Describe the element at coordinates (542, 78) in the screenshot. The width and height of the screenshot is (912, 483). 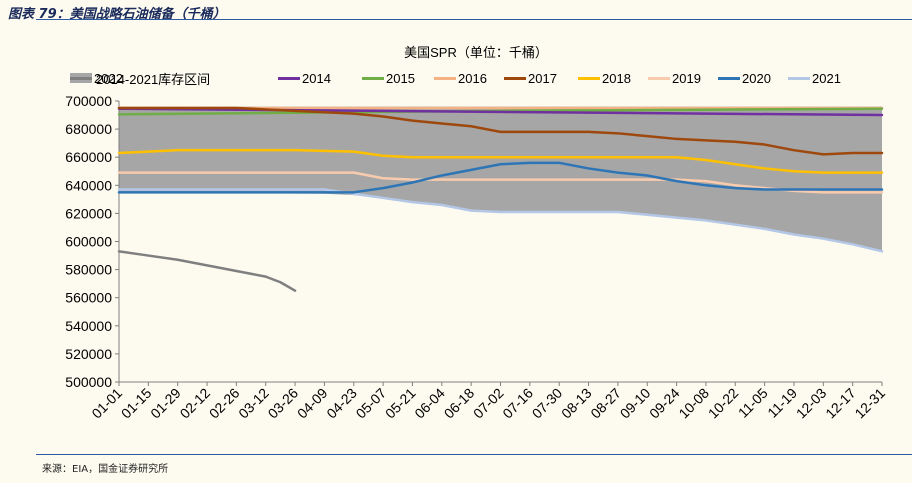
I see `legend-label: 2017` at that location.